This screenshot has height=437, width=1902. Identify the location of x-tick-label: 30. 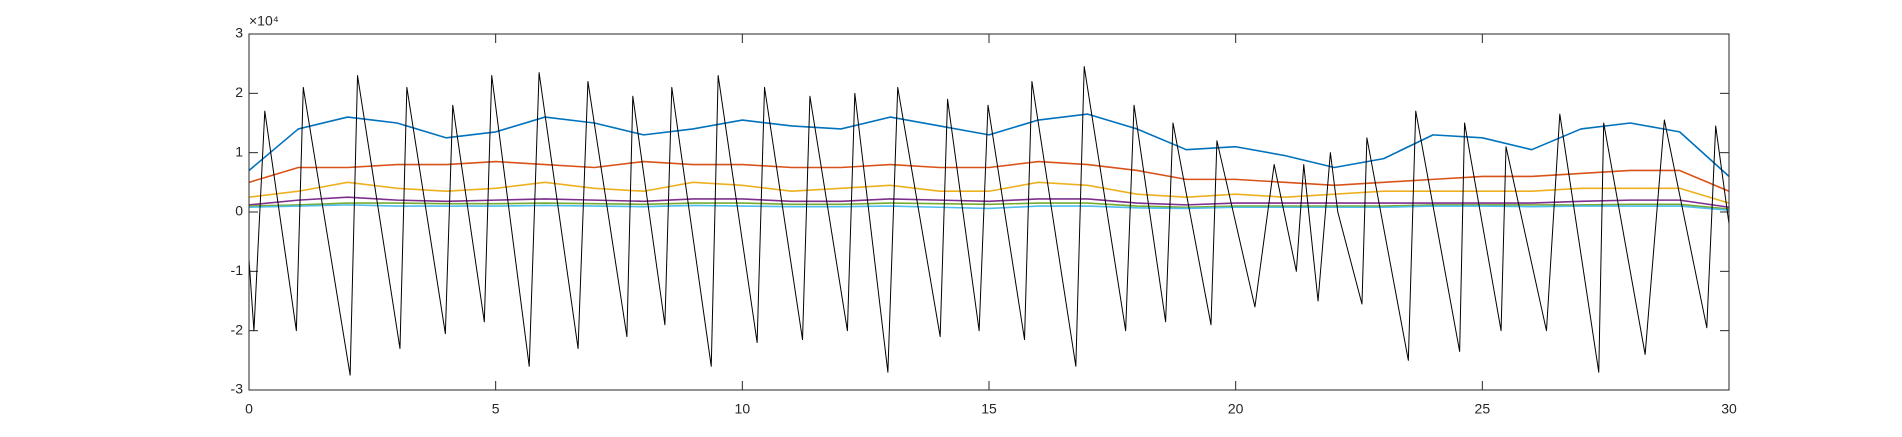
(1729, 409).